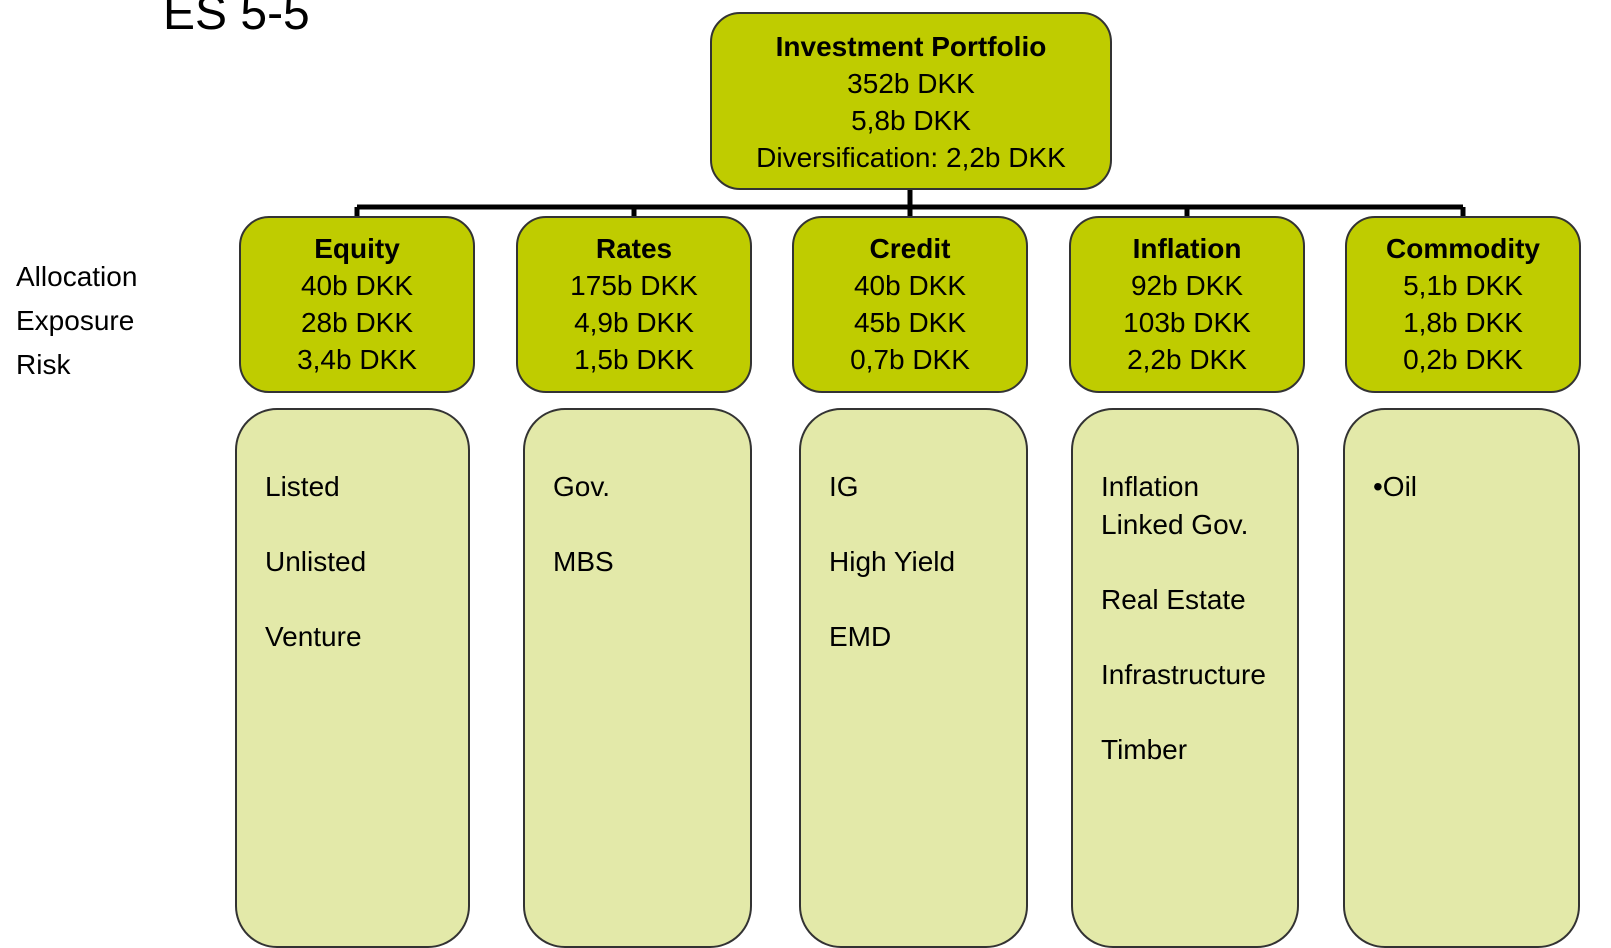 The height and width of the screenshot is (948, 1611). What do you see at coordinates (313, 636) in the screenshot?
I see `item: Venture` at bounding box center [313, 636].